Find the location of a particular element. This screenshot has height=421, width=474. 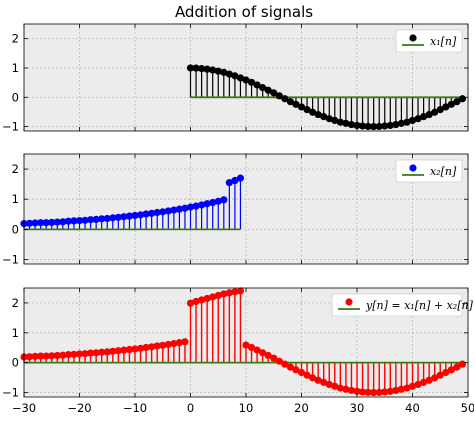

y-tick-label: 0 is located at coordinates (15, 97).